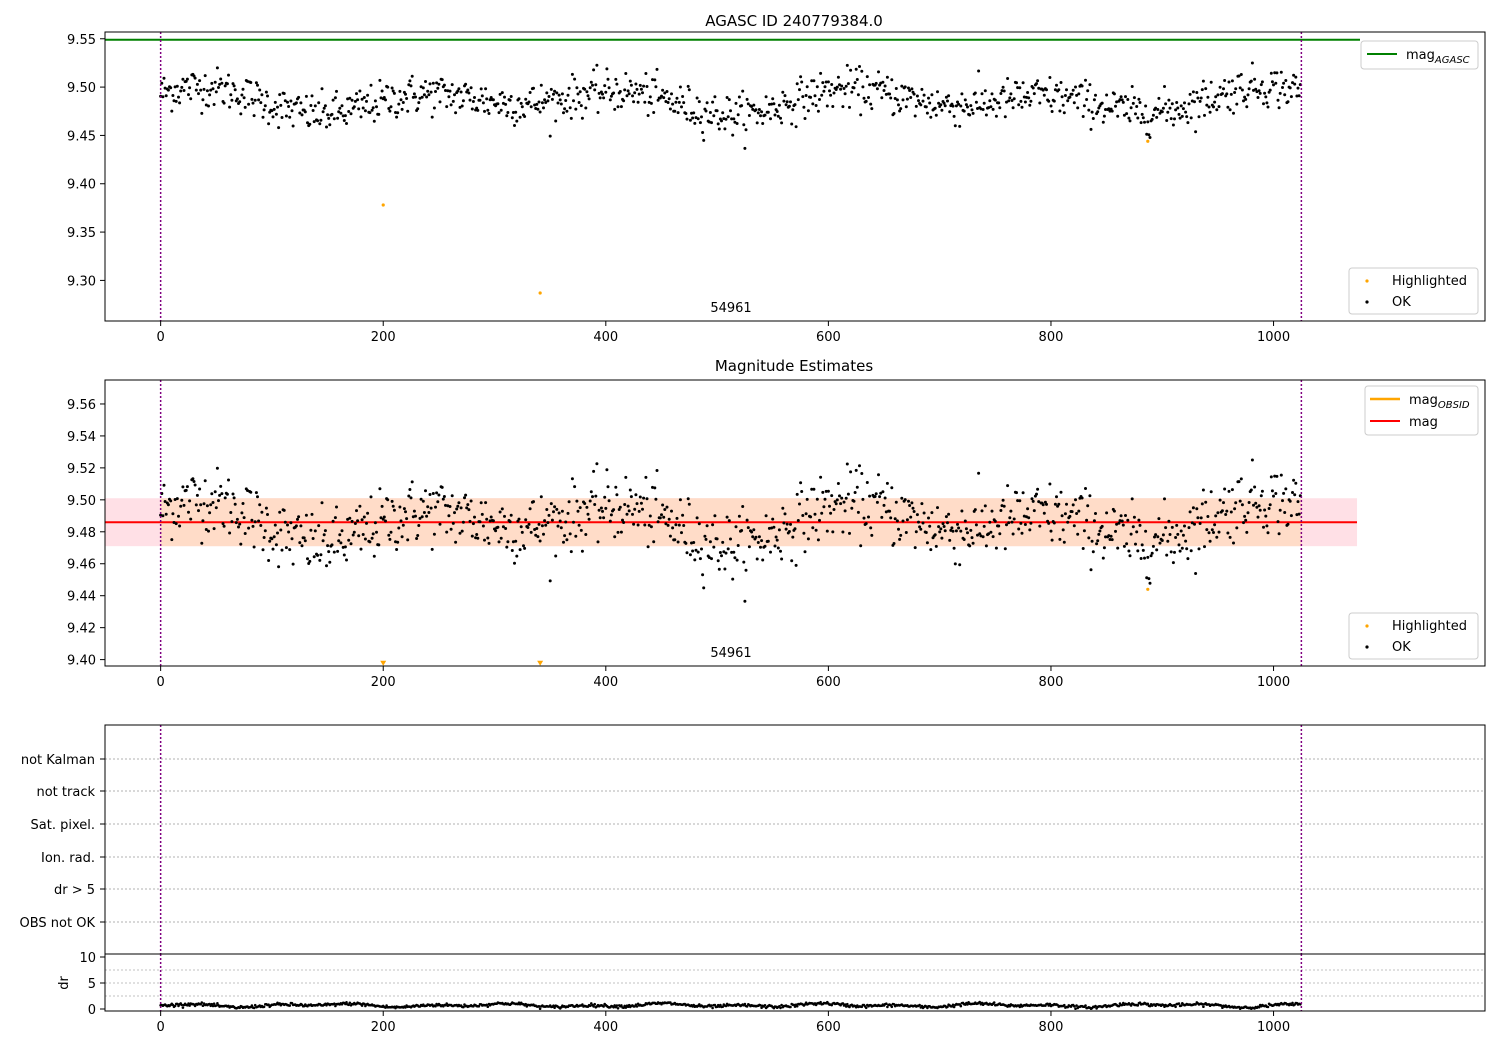 The image size is (1500, 1050). I want to click on y-tick-label: 9.46, so click(81, 565).